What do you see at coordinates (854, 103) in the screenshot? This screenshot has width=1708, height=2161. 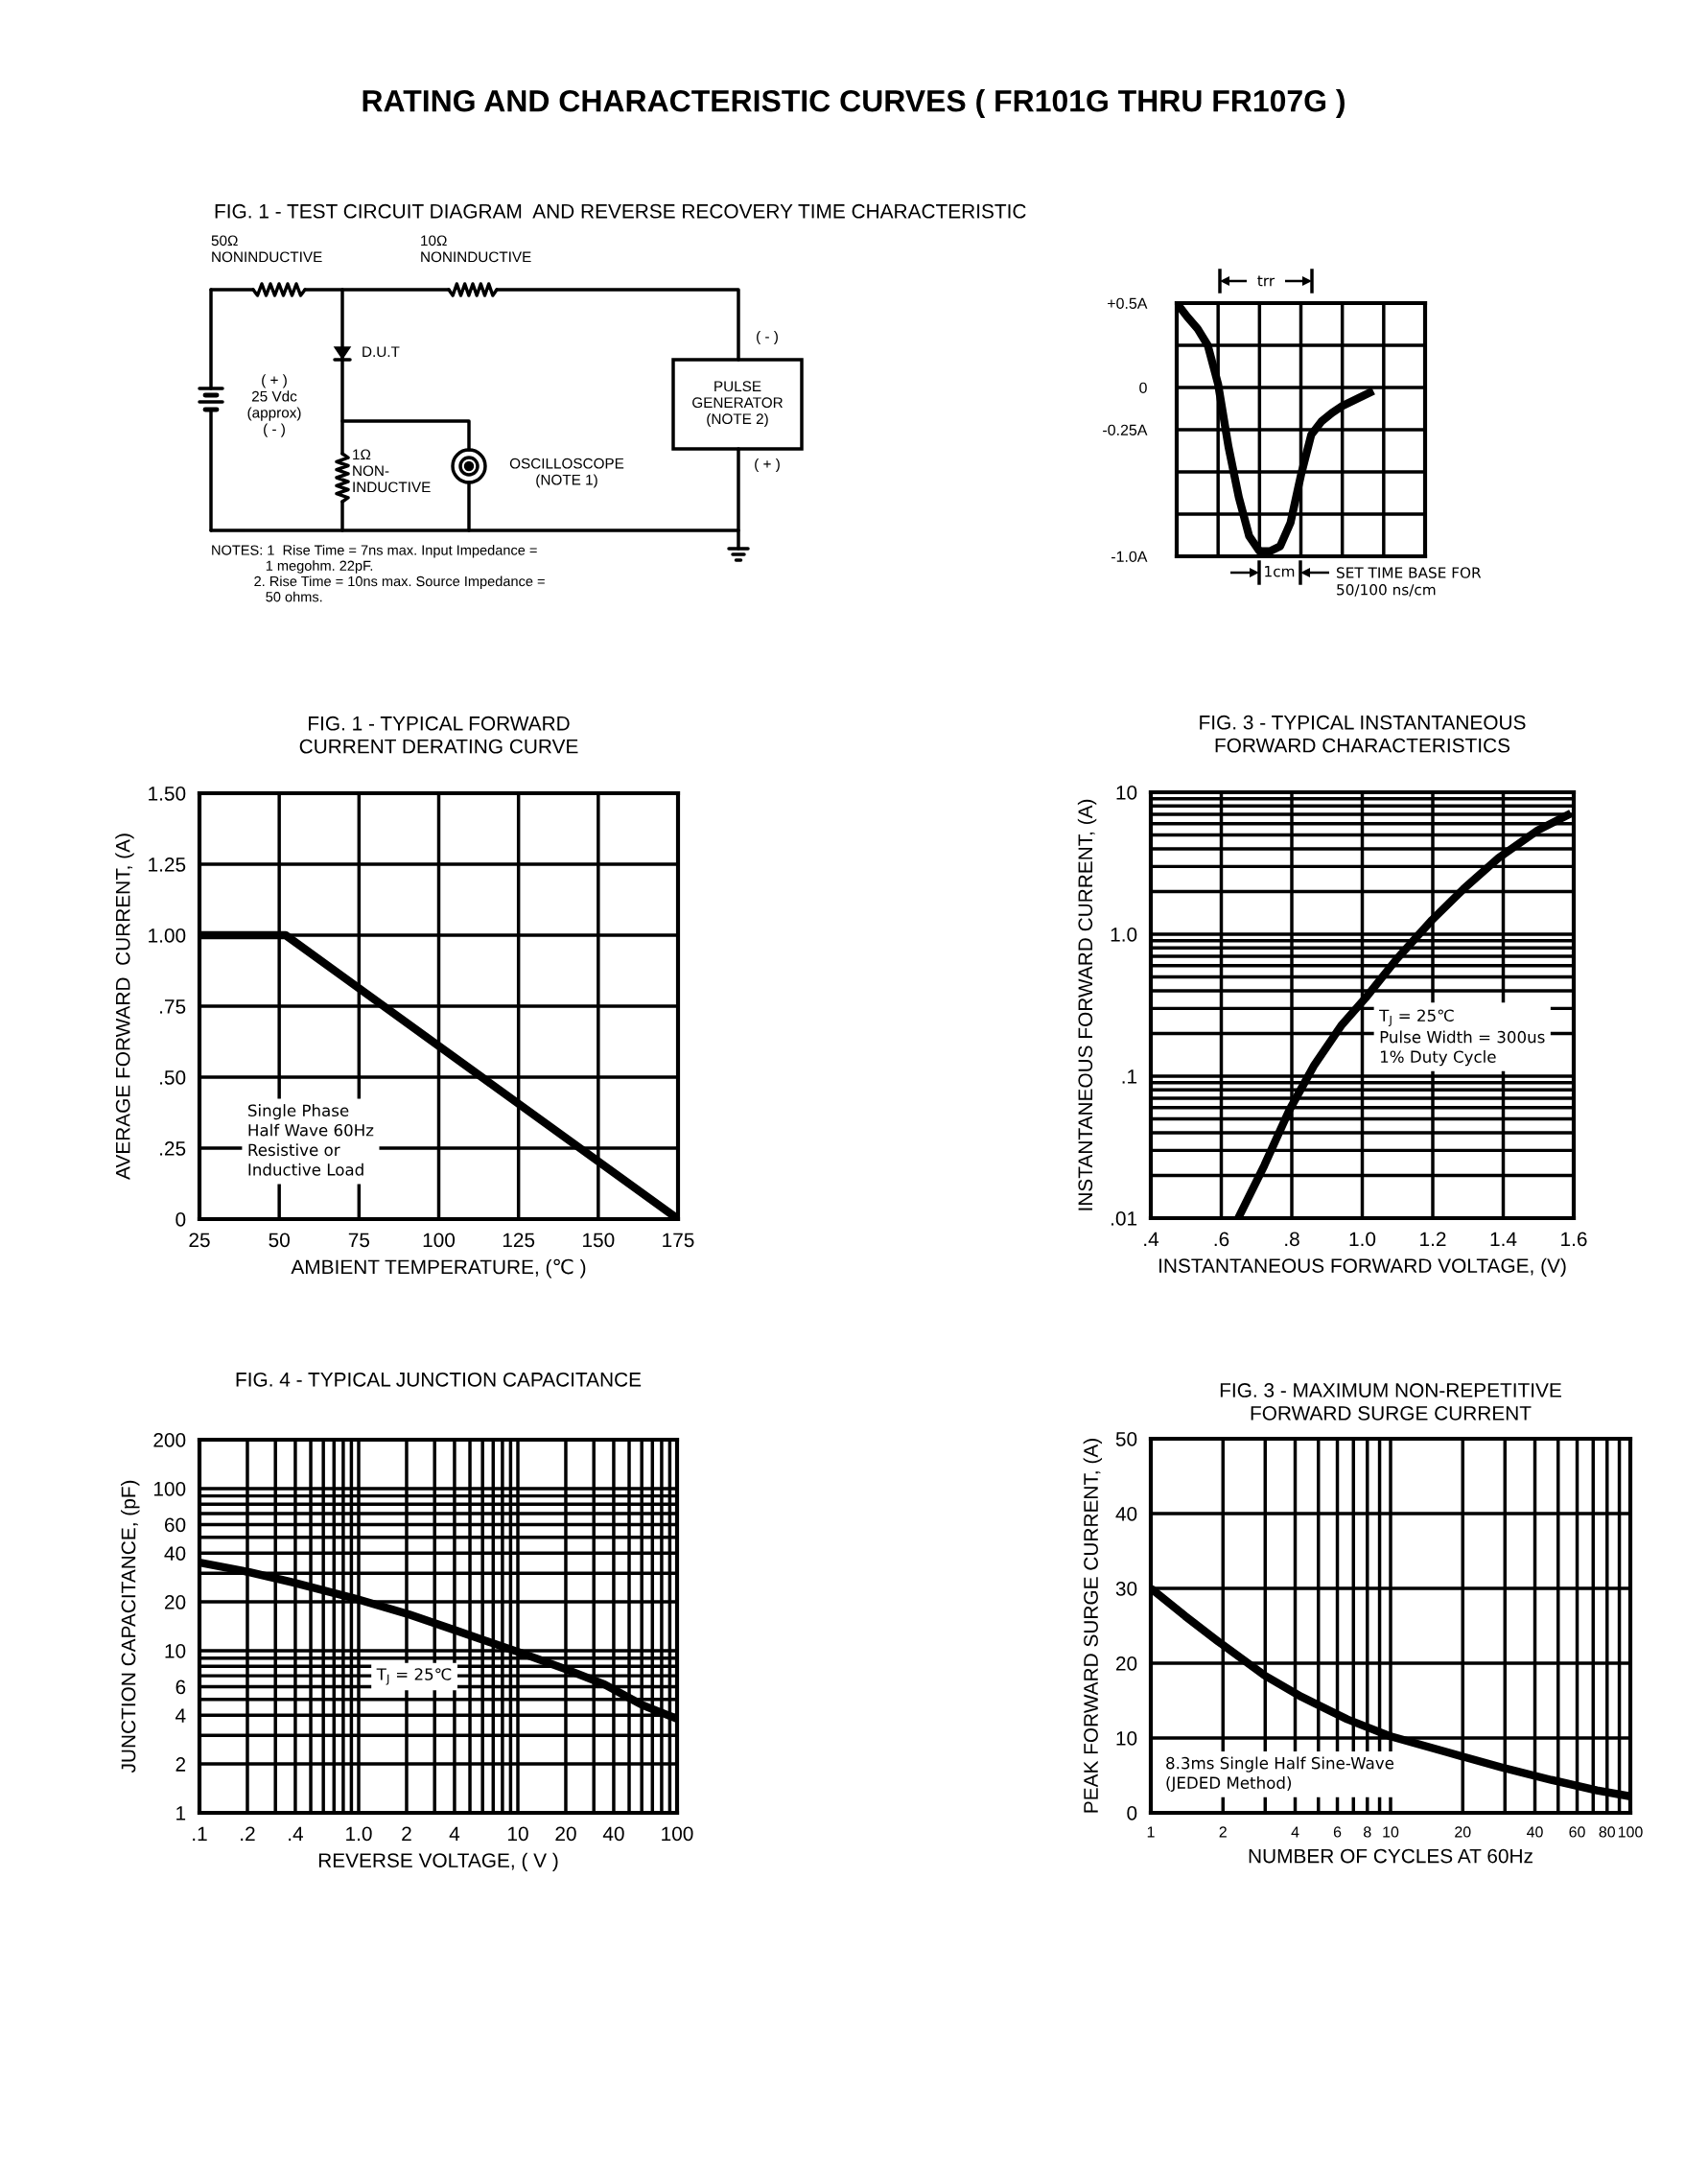 I see `text: RATING AND CHARACTERISTIC CURVES ( FR101G THRU FR107G )` at bounding box center [854, 103].